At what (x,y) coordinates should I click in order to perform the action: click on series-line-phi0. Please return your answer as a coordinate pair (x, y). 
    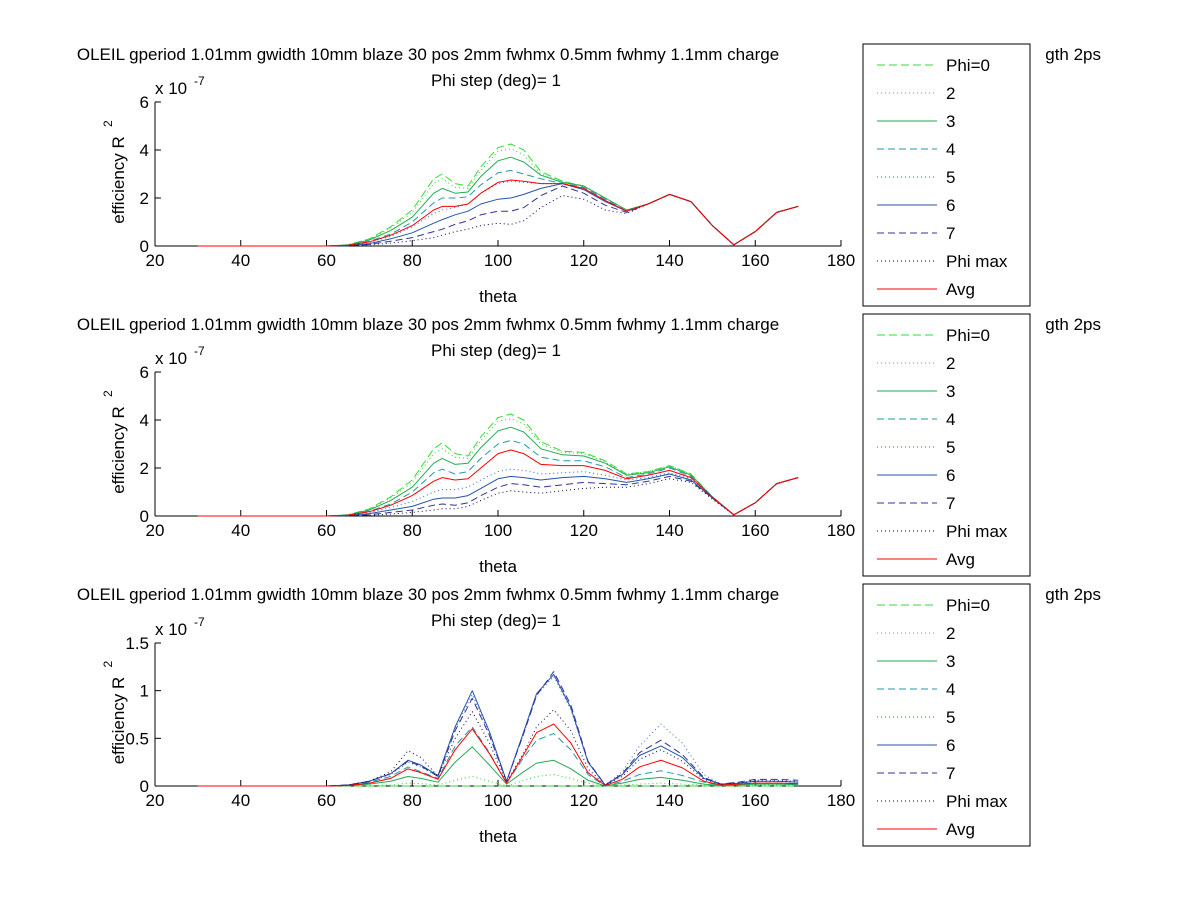
    Looking at the image, I should click on (498, 465).